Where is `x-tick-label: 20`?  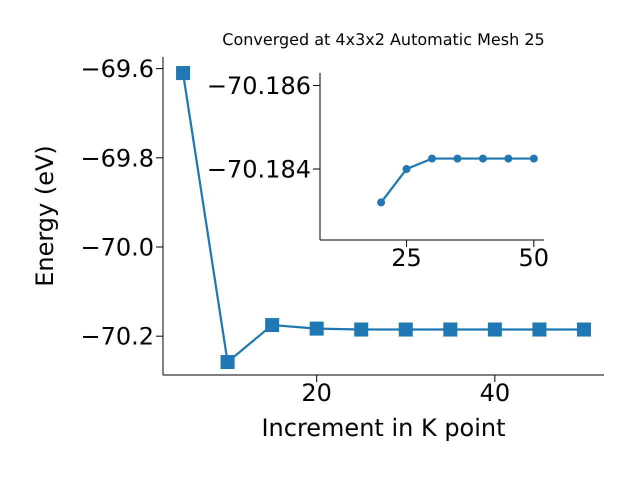
x-tick-label: 20 is located at coordinates (316, 393).